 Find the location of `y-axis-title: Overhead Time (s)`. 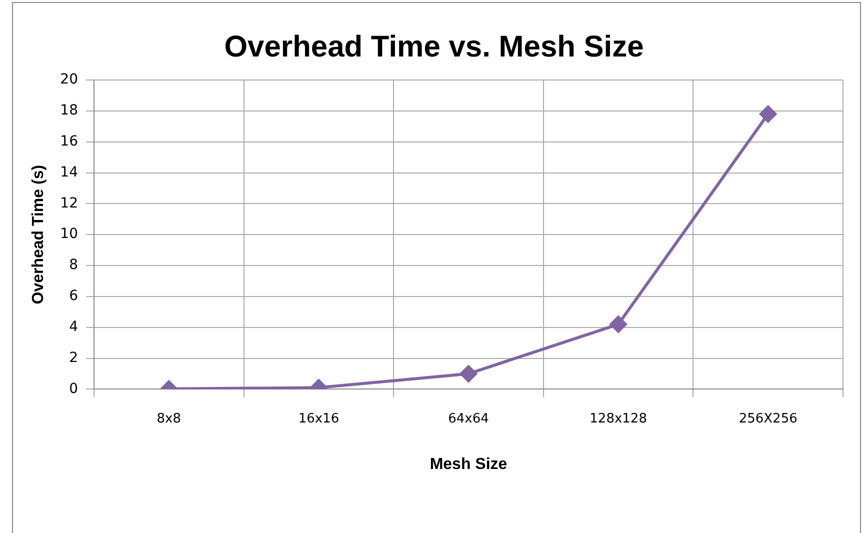

y-axis-title: Overhead Time (s) is located at coordinates (39, 234).